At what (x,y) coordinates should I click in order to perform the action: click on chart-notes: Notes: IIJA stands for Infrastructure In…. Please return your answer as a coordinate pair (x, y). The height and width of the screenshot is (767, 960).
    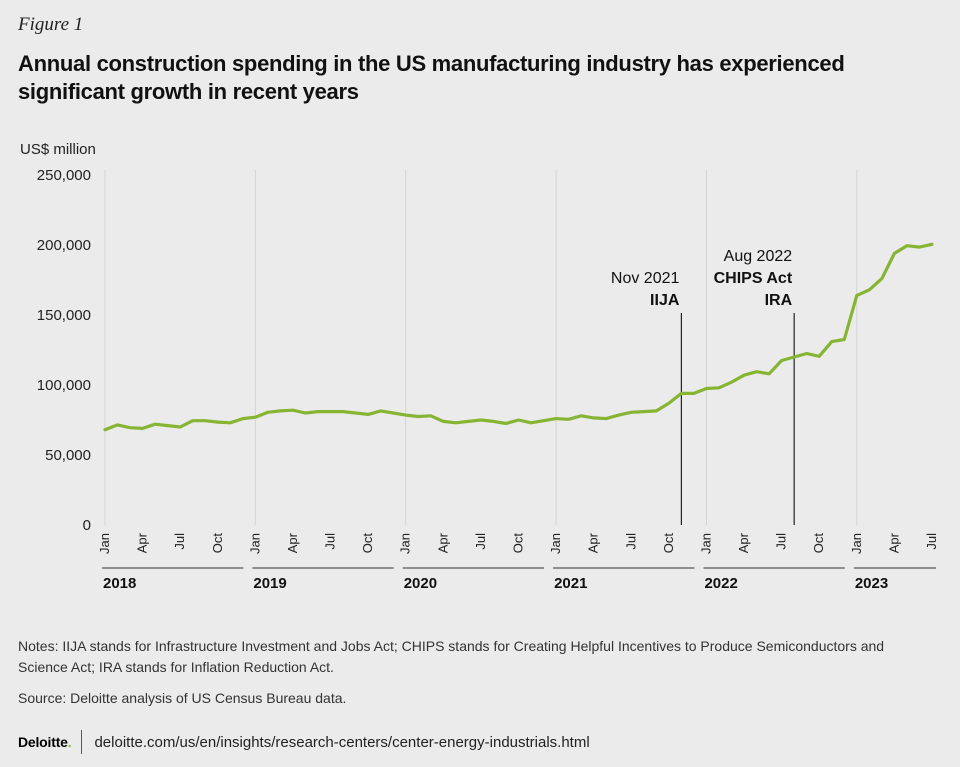
    Looking at the image, I should click on (451, 656).